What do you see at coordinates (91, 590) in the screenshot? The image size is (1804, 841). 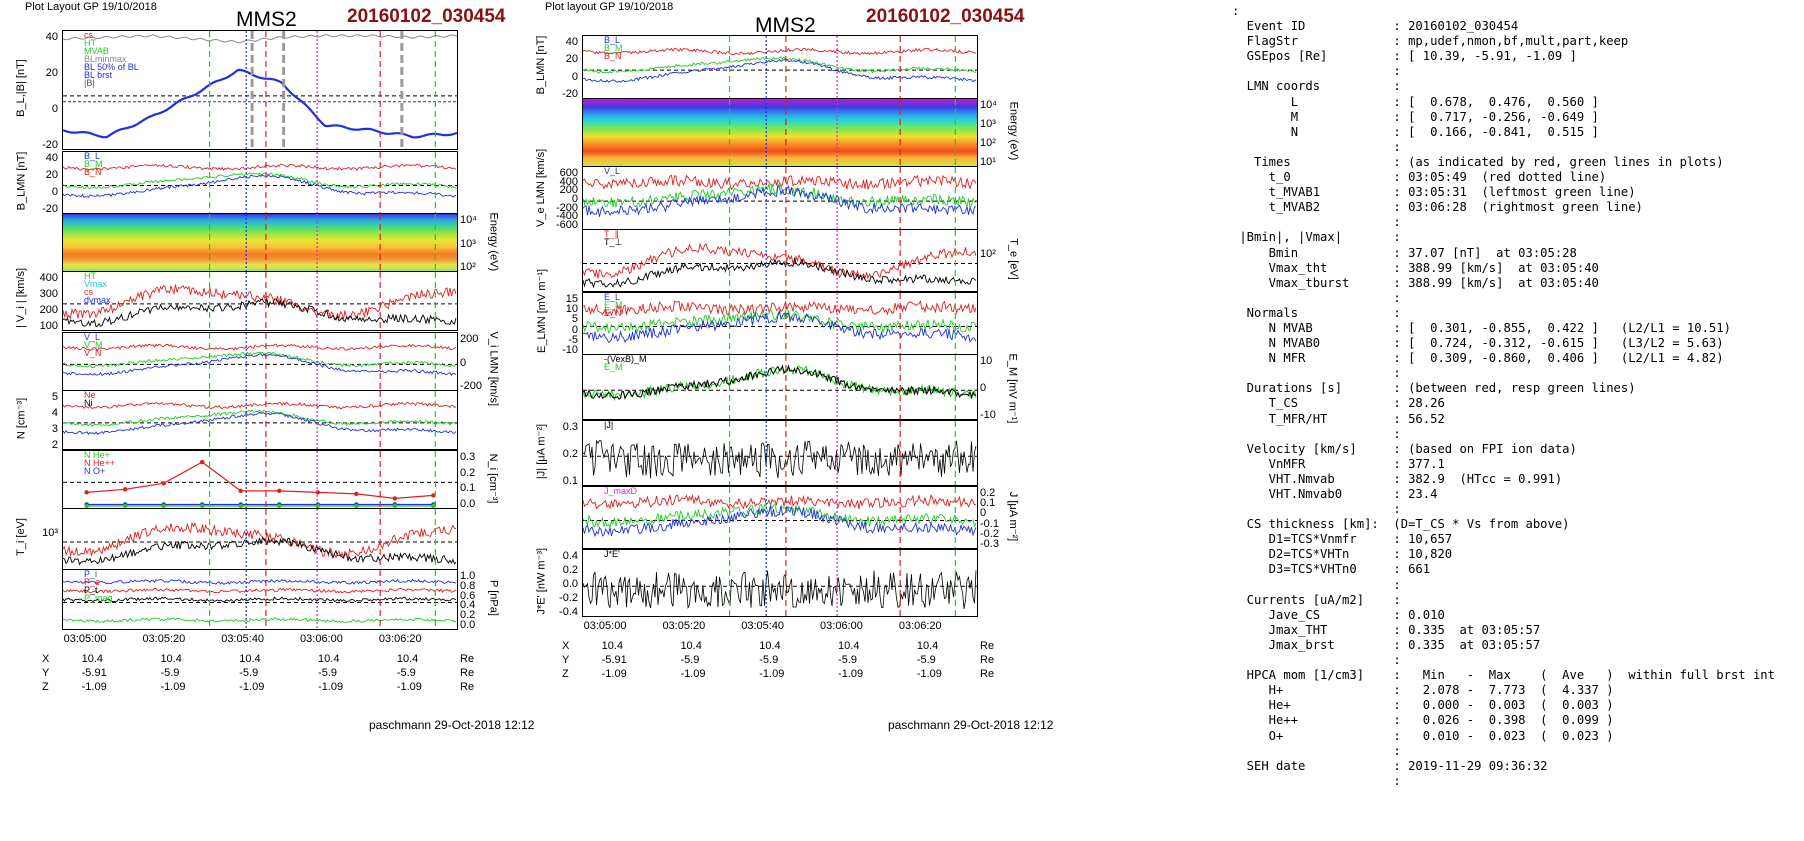 I see `legend-entry: P_t` at bounding box center [91, 590].